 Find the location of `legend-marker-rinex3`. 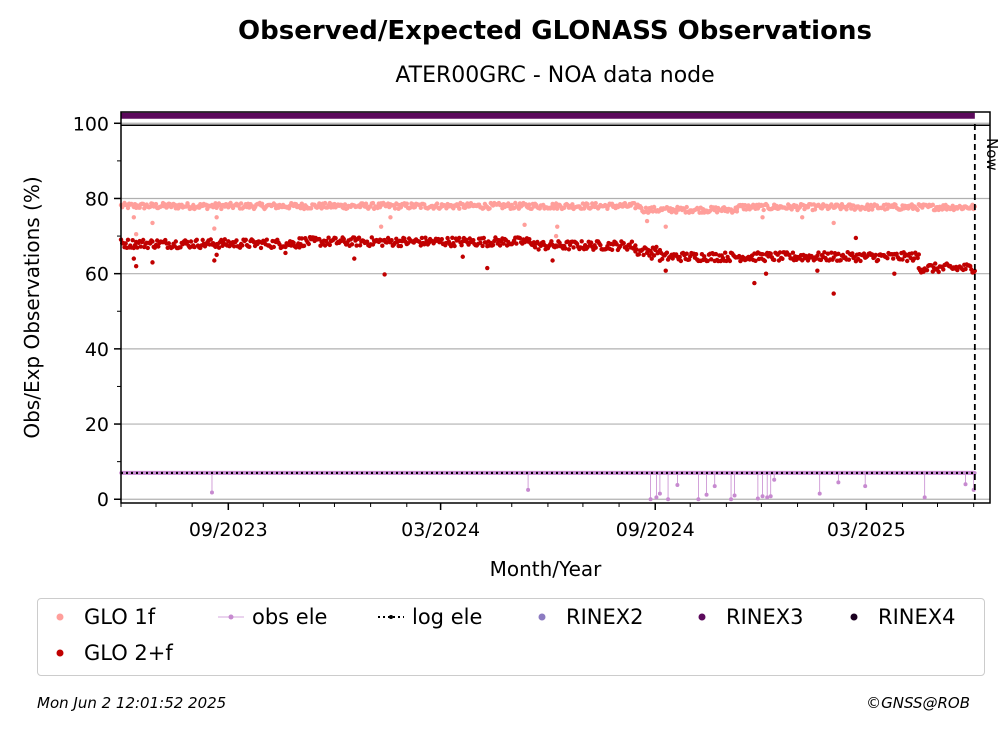

legend-marker-rinex3 is located at coordinates (706, 617).